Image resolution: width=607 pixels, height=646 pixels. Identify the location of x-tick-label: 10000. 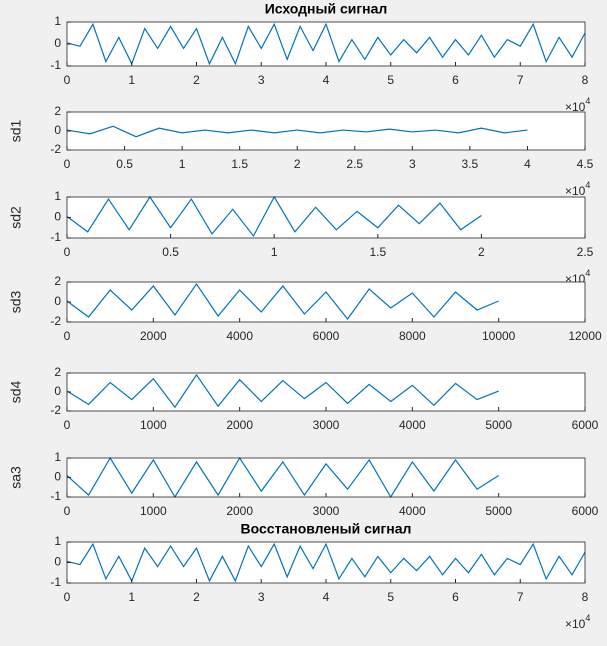
(499, 336).